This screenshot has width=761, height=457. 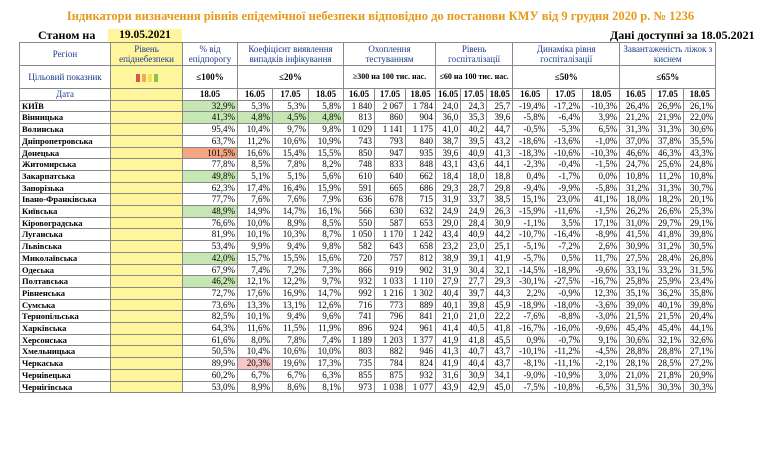 I want to click on hosp-cell: 31,6, so click(x=448, y=375).